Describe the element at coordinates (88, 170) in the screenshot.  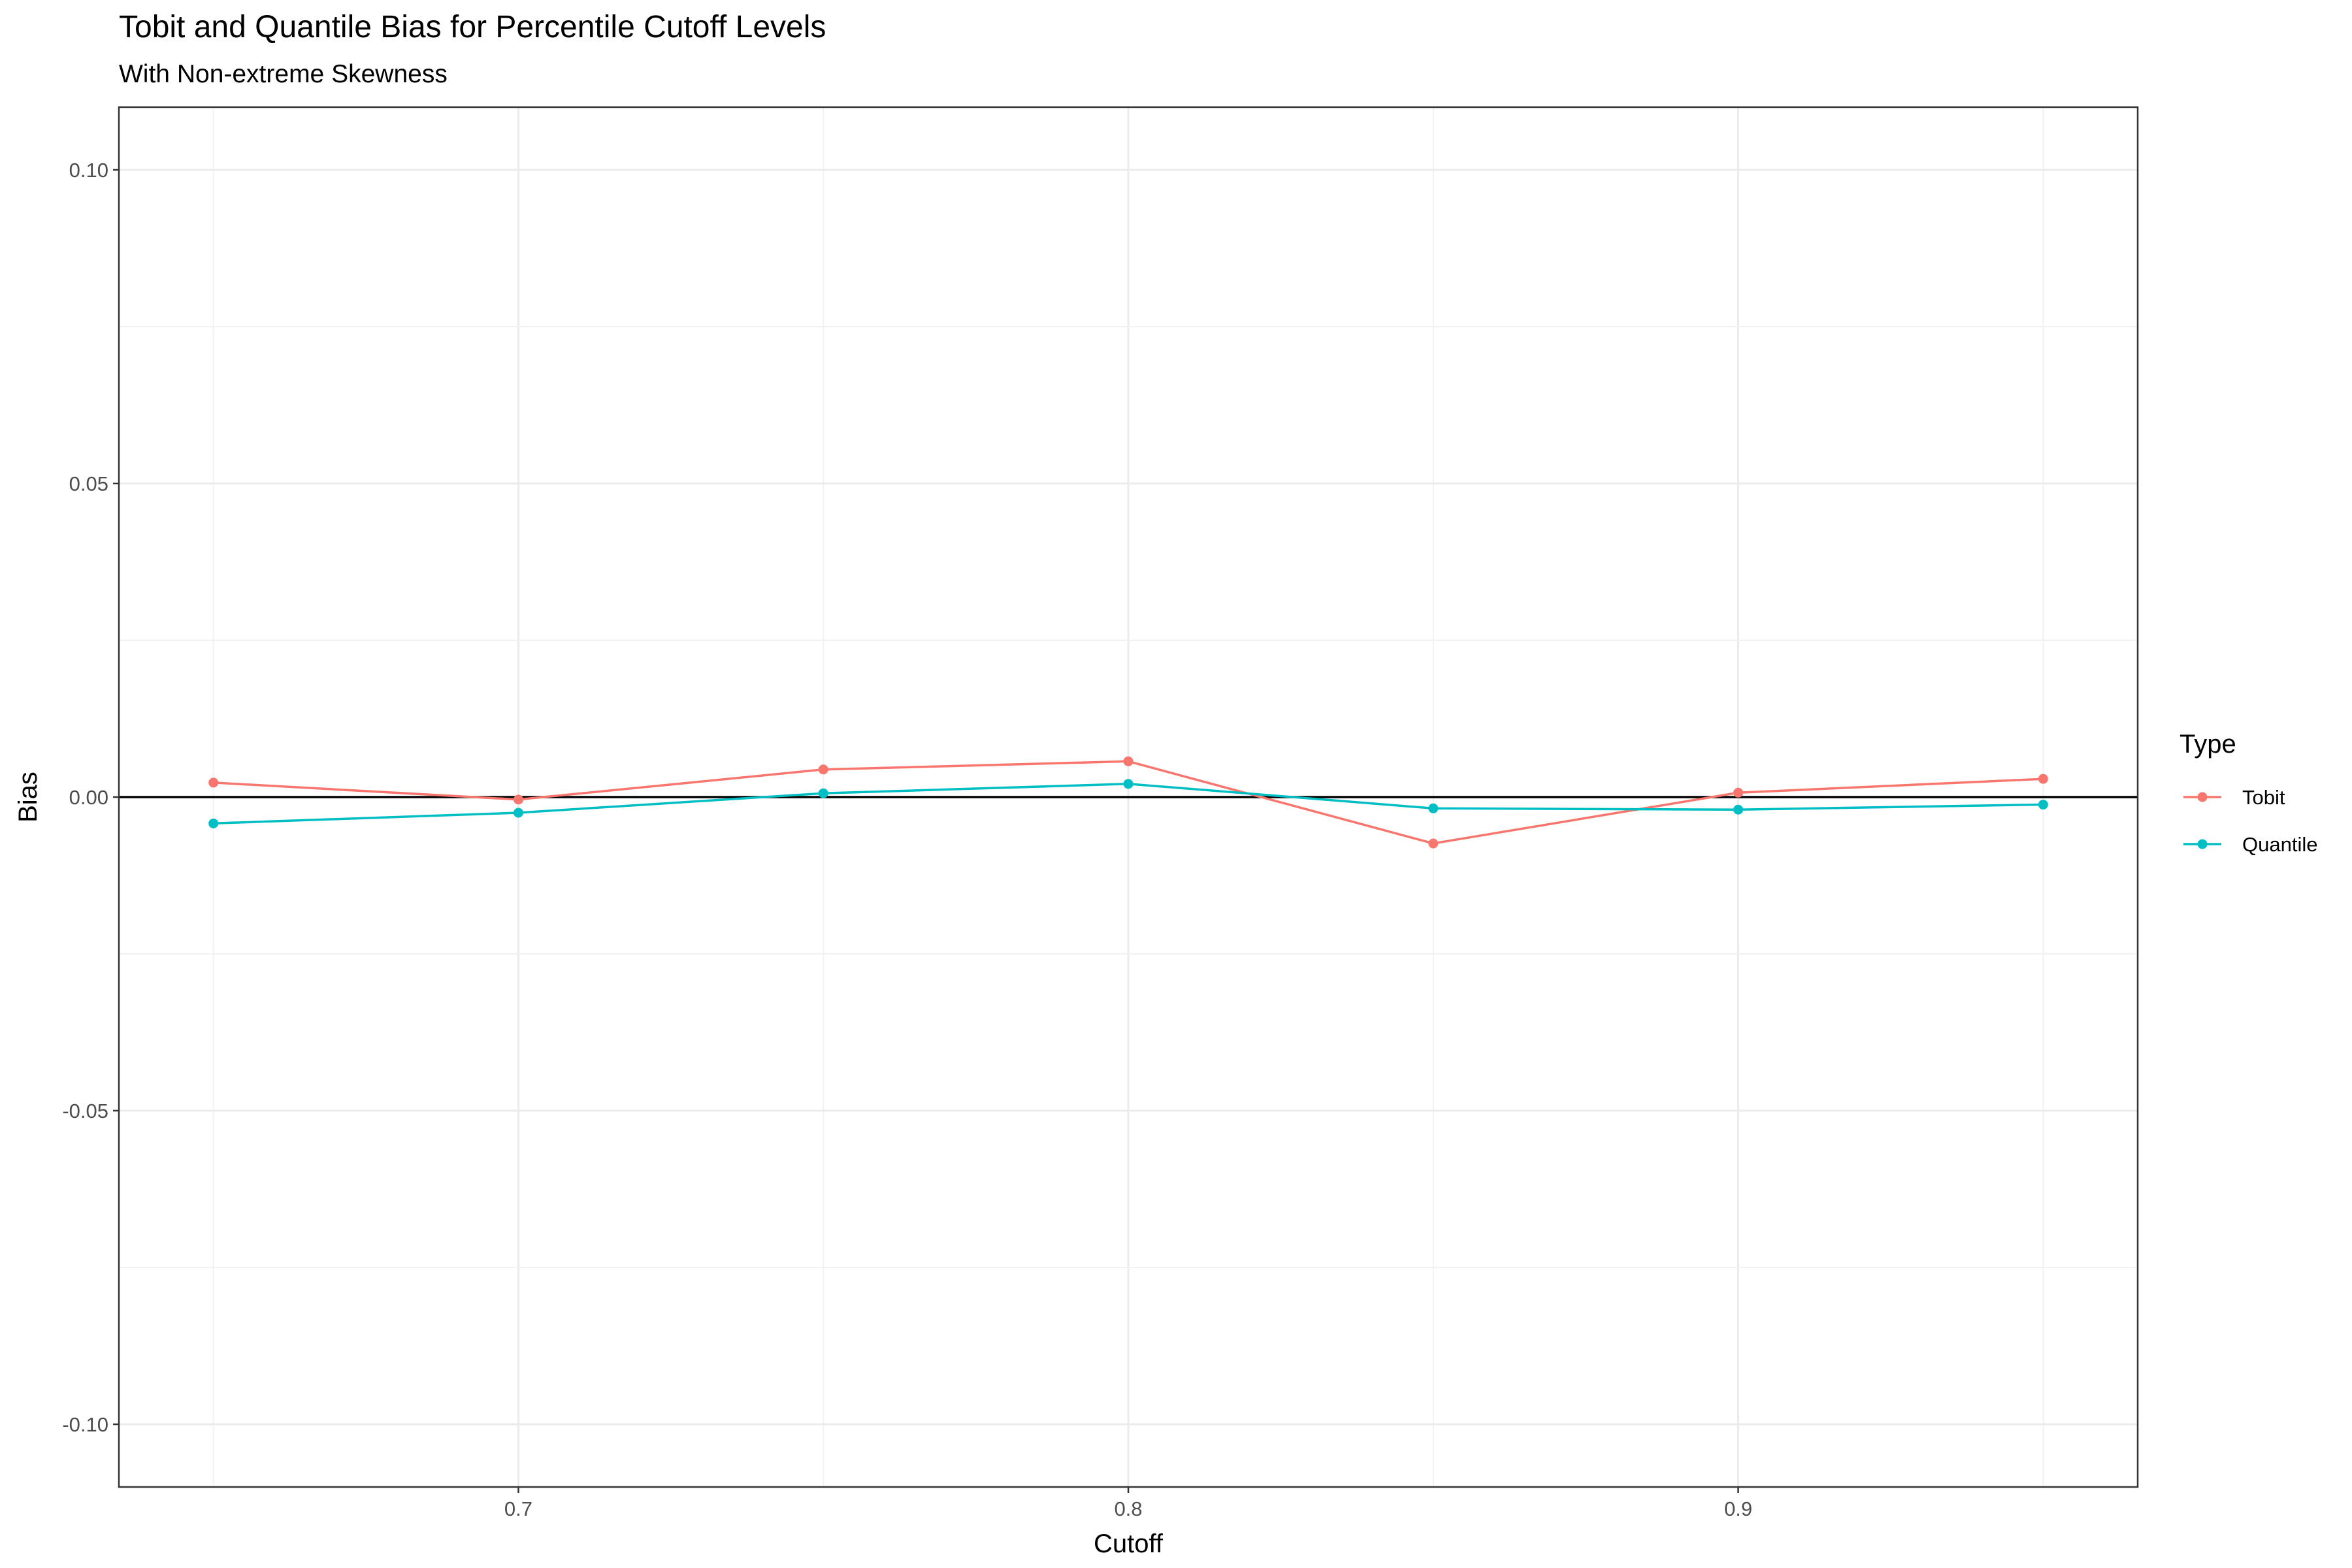
I see `y-tick-label: 0.10` at that location.